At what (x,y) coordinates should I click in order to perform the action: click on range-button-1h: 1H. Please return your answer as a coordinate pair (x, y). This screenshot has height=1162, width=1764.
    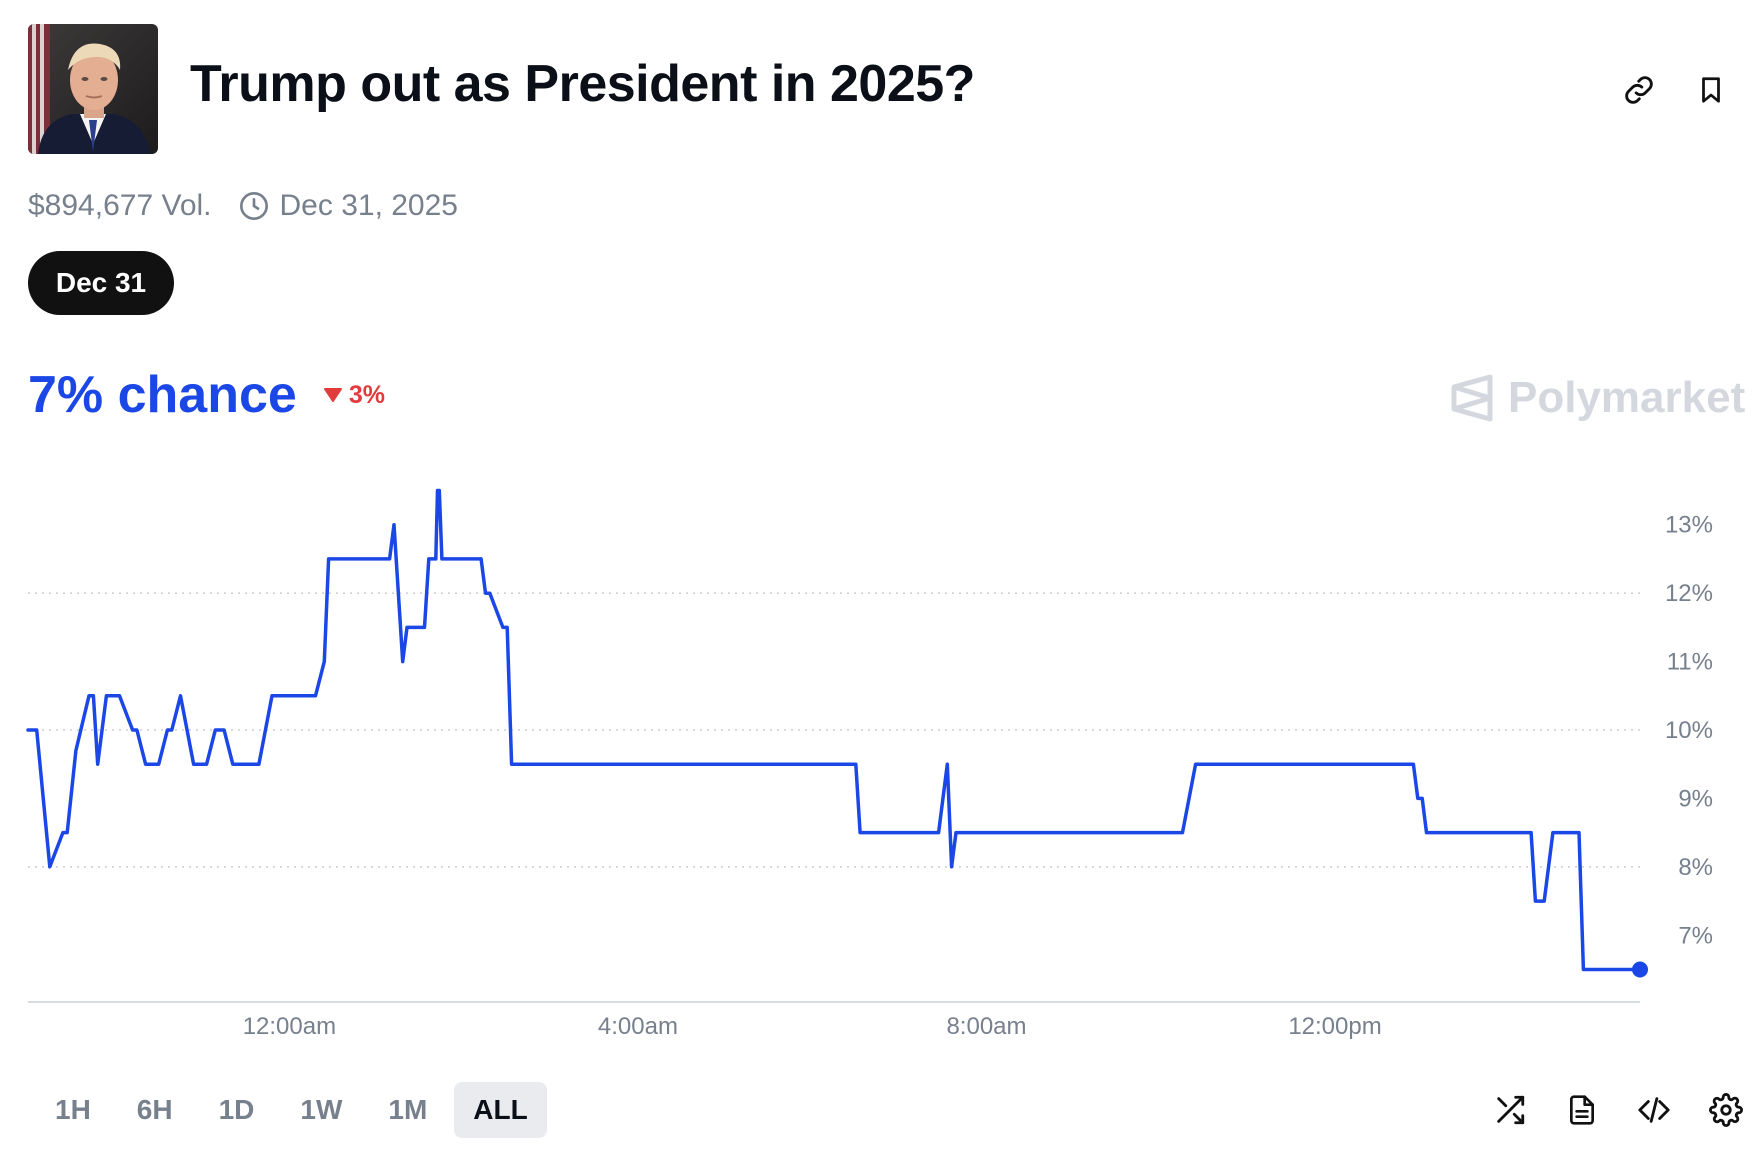
    Looking at the image, I should click on (73, 1109).